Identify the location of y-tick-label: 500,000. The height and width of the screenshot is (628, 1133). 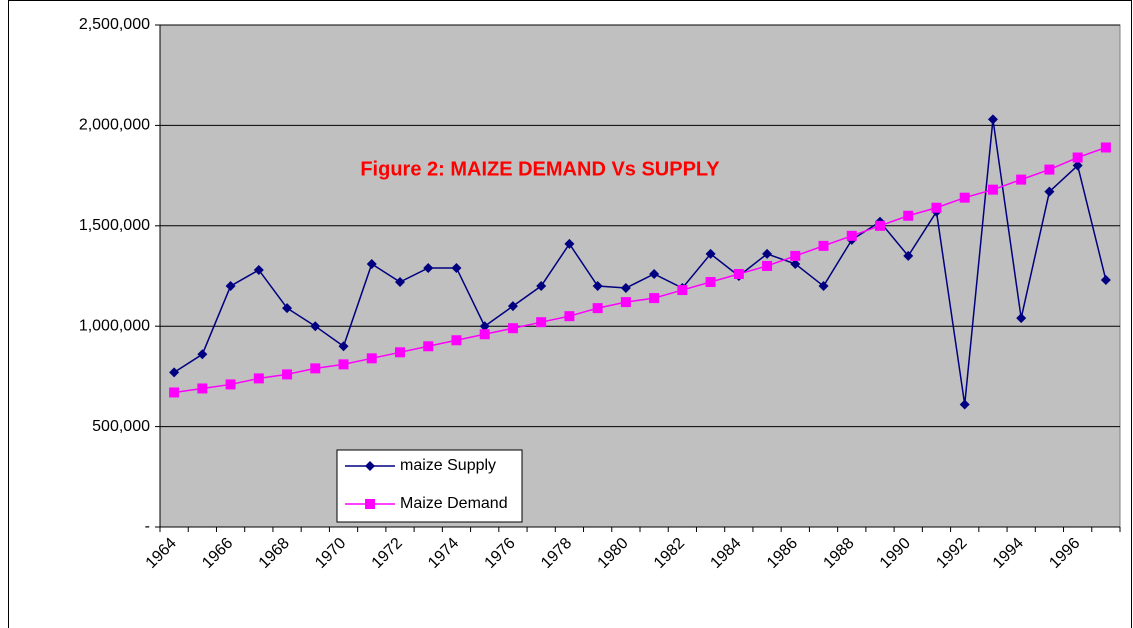
(121, 426).